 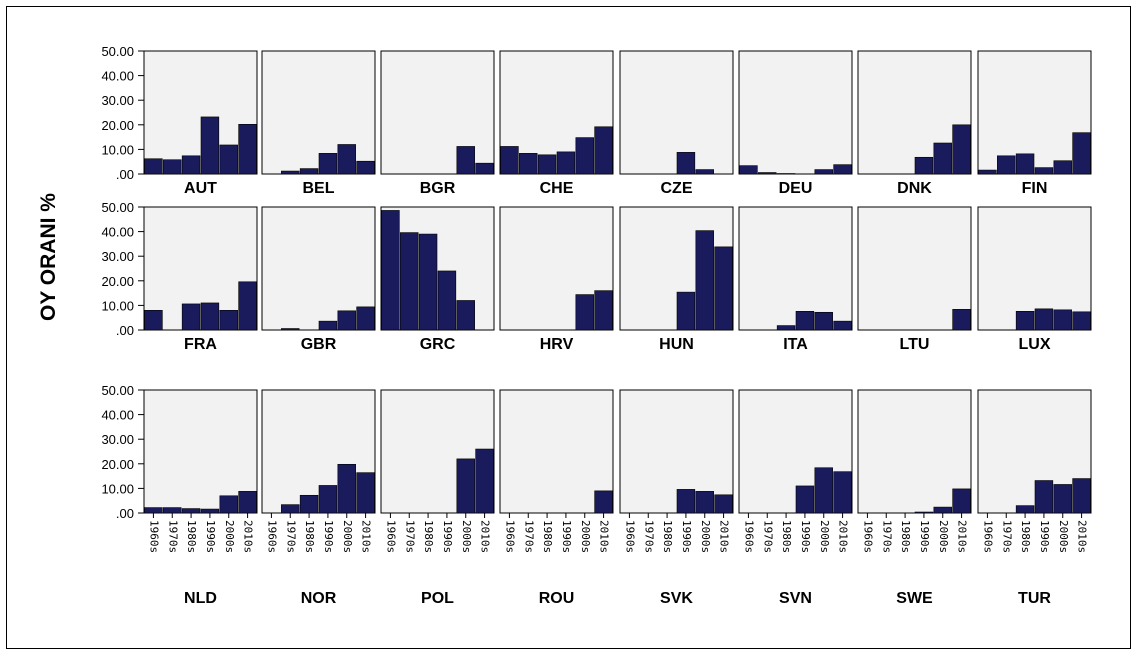 I want to click on bar-fra-1990s, so click(x=210, y=316).